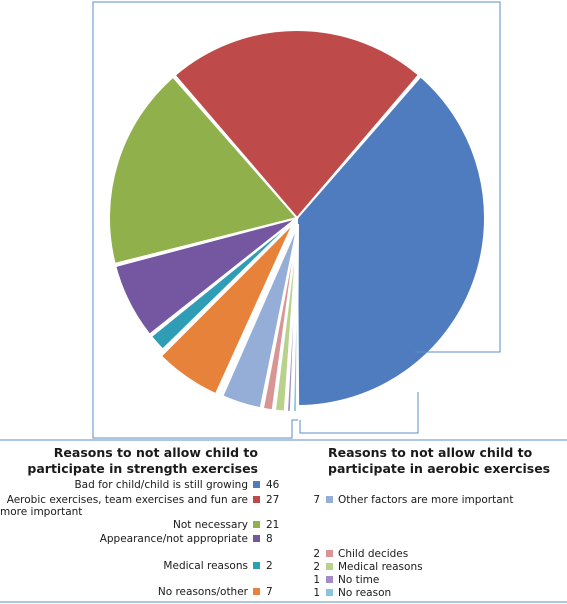  What do you see at coordinates (433, 594) in the screenshot?
I see `legend-item: No reason 1` at bounding box center [433, 594].